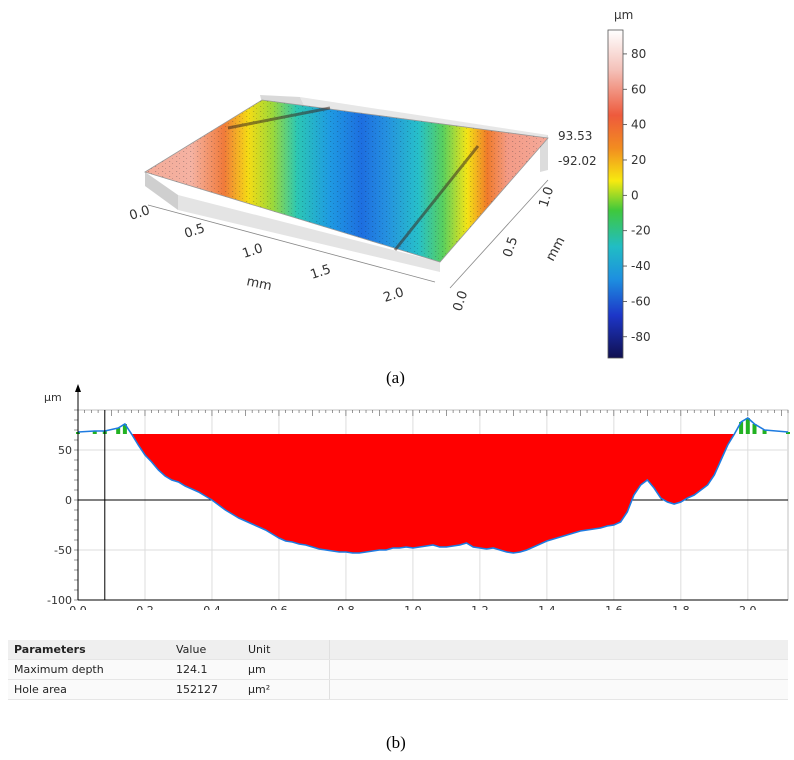 Image resolution: width=794 pixels, height=760 pixels. Describe the element at coordinates (286, 689) in the screenshot. I see `row-unit: µm²` at that location.